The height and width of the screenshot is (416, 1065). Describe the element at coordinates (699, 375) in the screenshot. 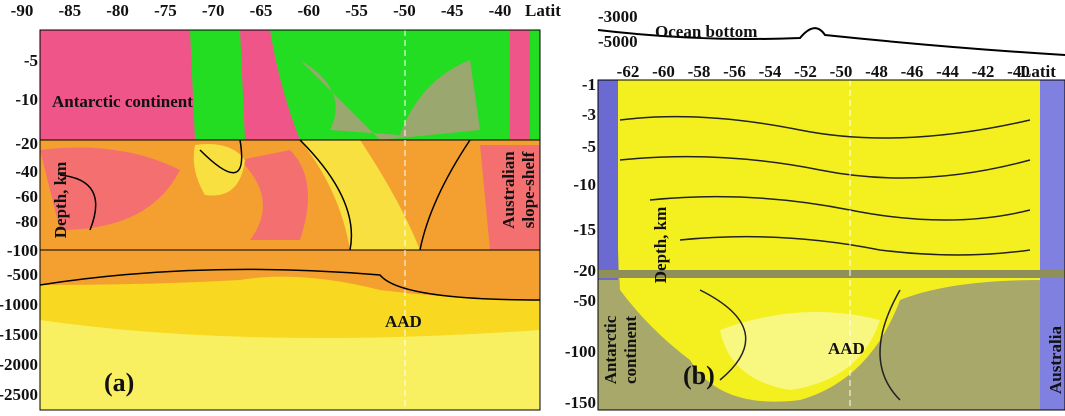

I see `panel-tag: (b)` at that location.